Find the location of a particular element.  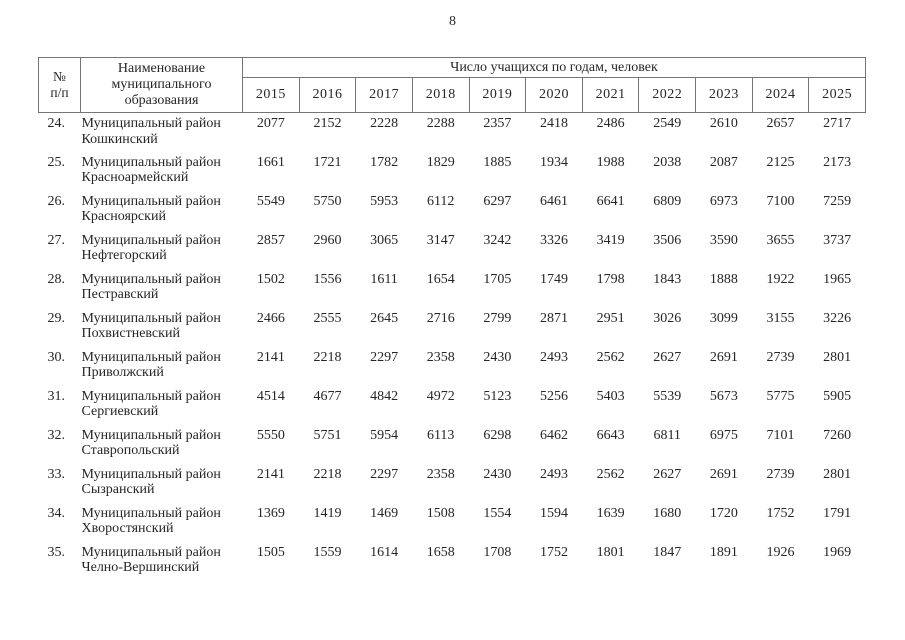

row-number: 28. is located at coordinates (56, 279).